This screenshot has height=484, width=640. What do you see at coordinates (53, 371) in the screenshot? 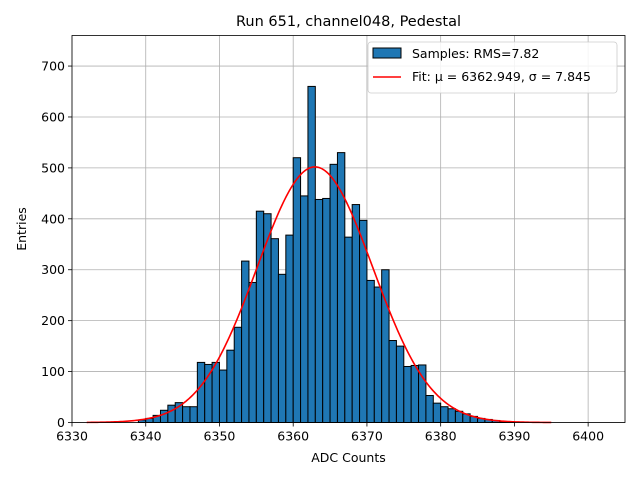
I see `y-tick-label: 100` at bounding box center [53, 371].